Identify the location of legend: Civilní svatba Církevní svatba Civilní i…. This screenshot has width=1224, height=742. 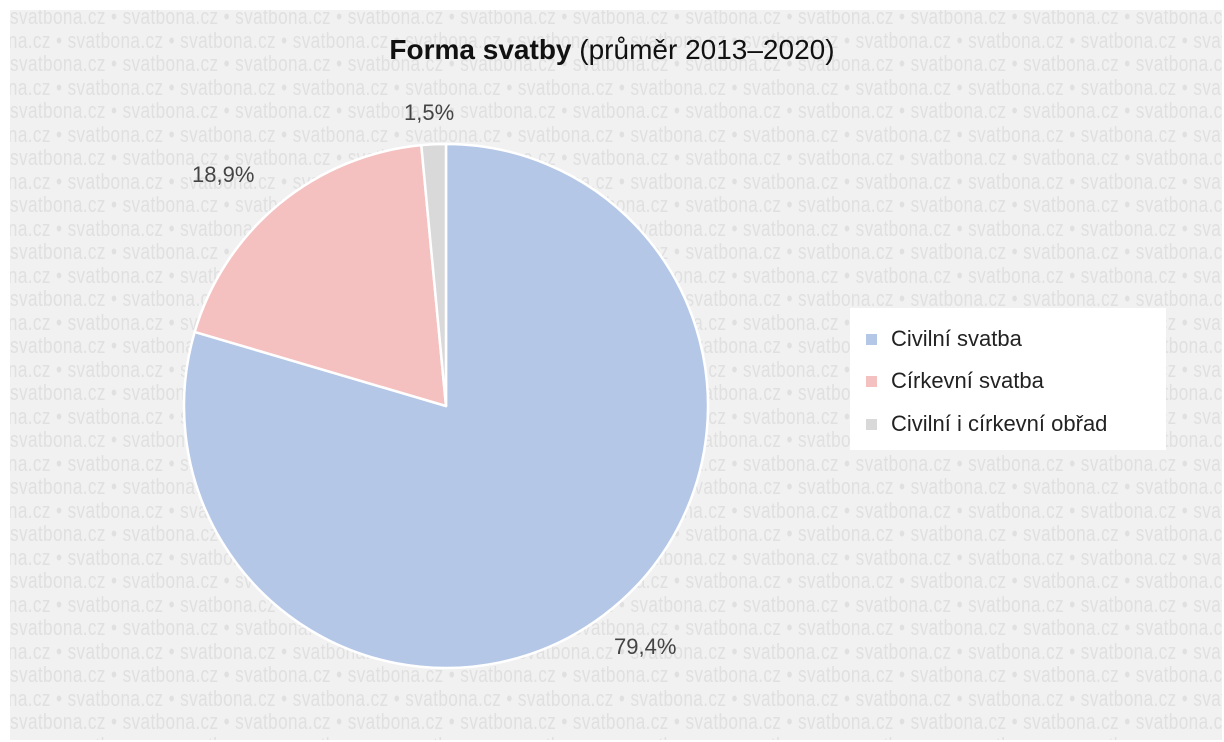
(1008, 379).